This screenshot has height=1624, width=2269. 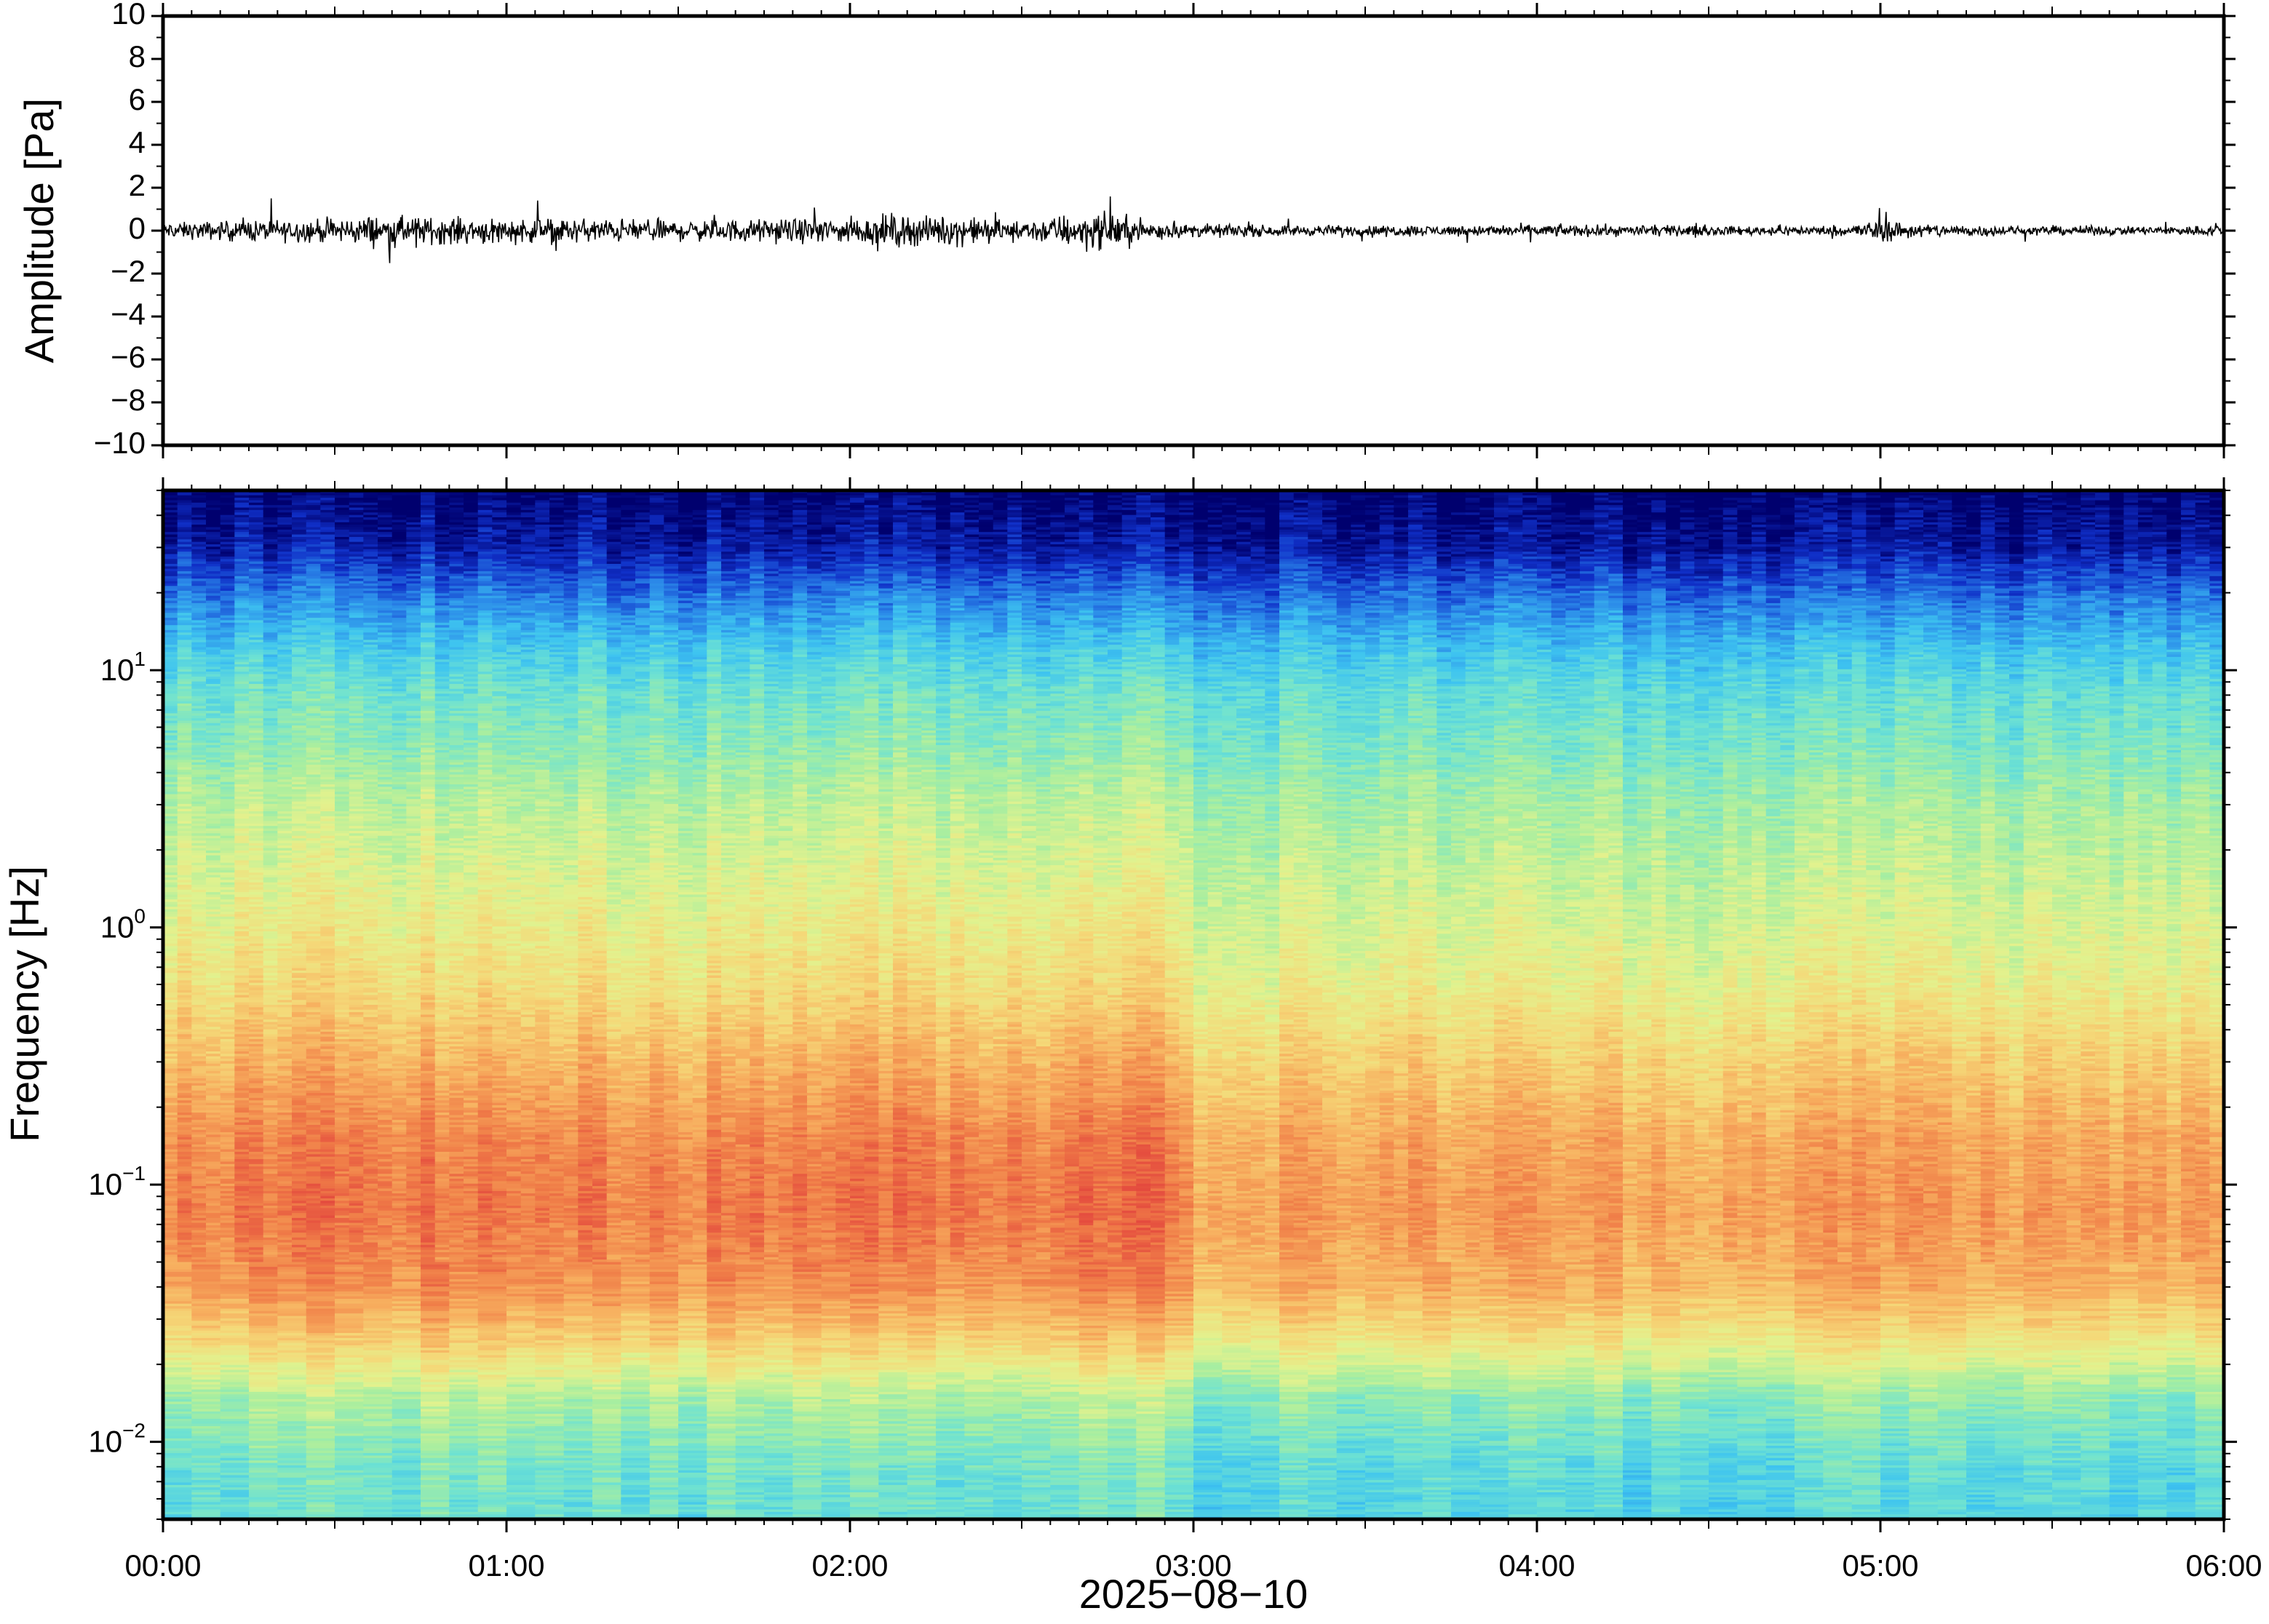 I want to click on waveform-y-tick-label: −4, so click(x=128, y=314).